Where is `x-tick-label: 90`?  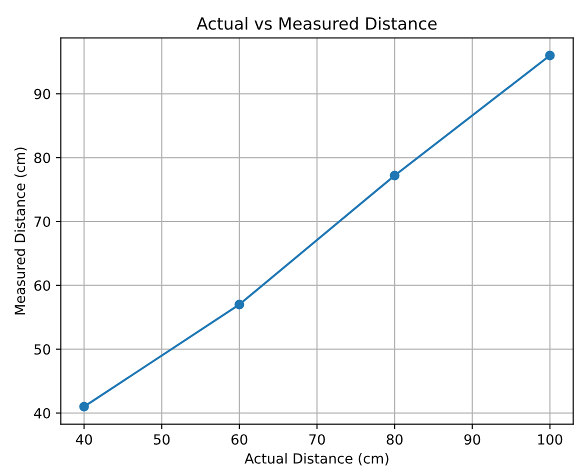 x-tick-label: 90 is located at coordinates (472, 439).